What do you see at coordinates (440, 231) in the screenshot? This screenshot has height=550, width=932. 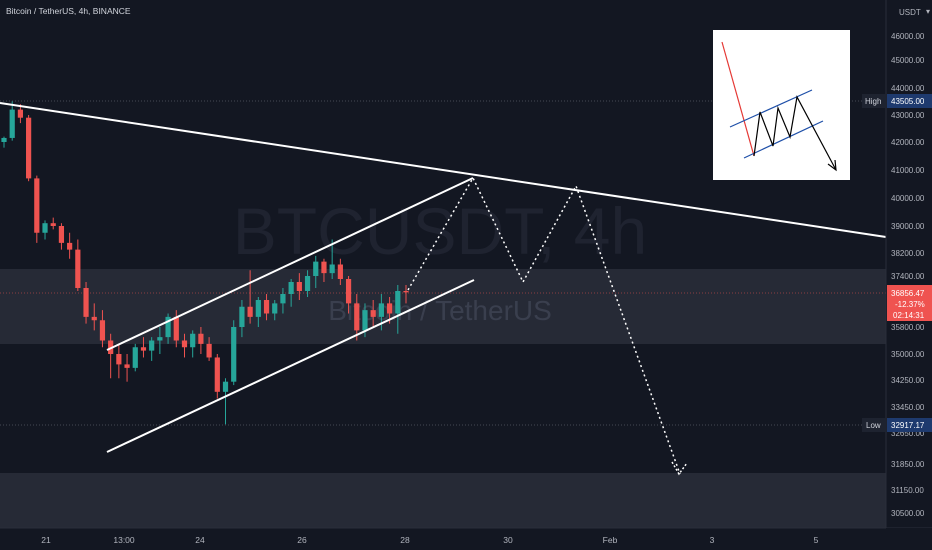 I see `watermark-symbol: BTCUSDT, 4h` at bounding box center [440, 231].